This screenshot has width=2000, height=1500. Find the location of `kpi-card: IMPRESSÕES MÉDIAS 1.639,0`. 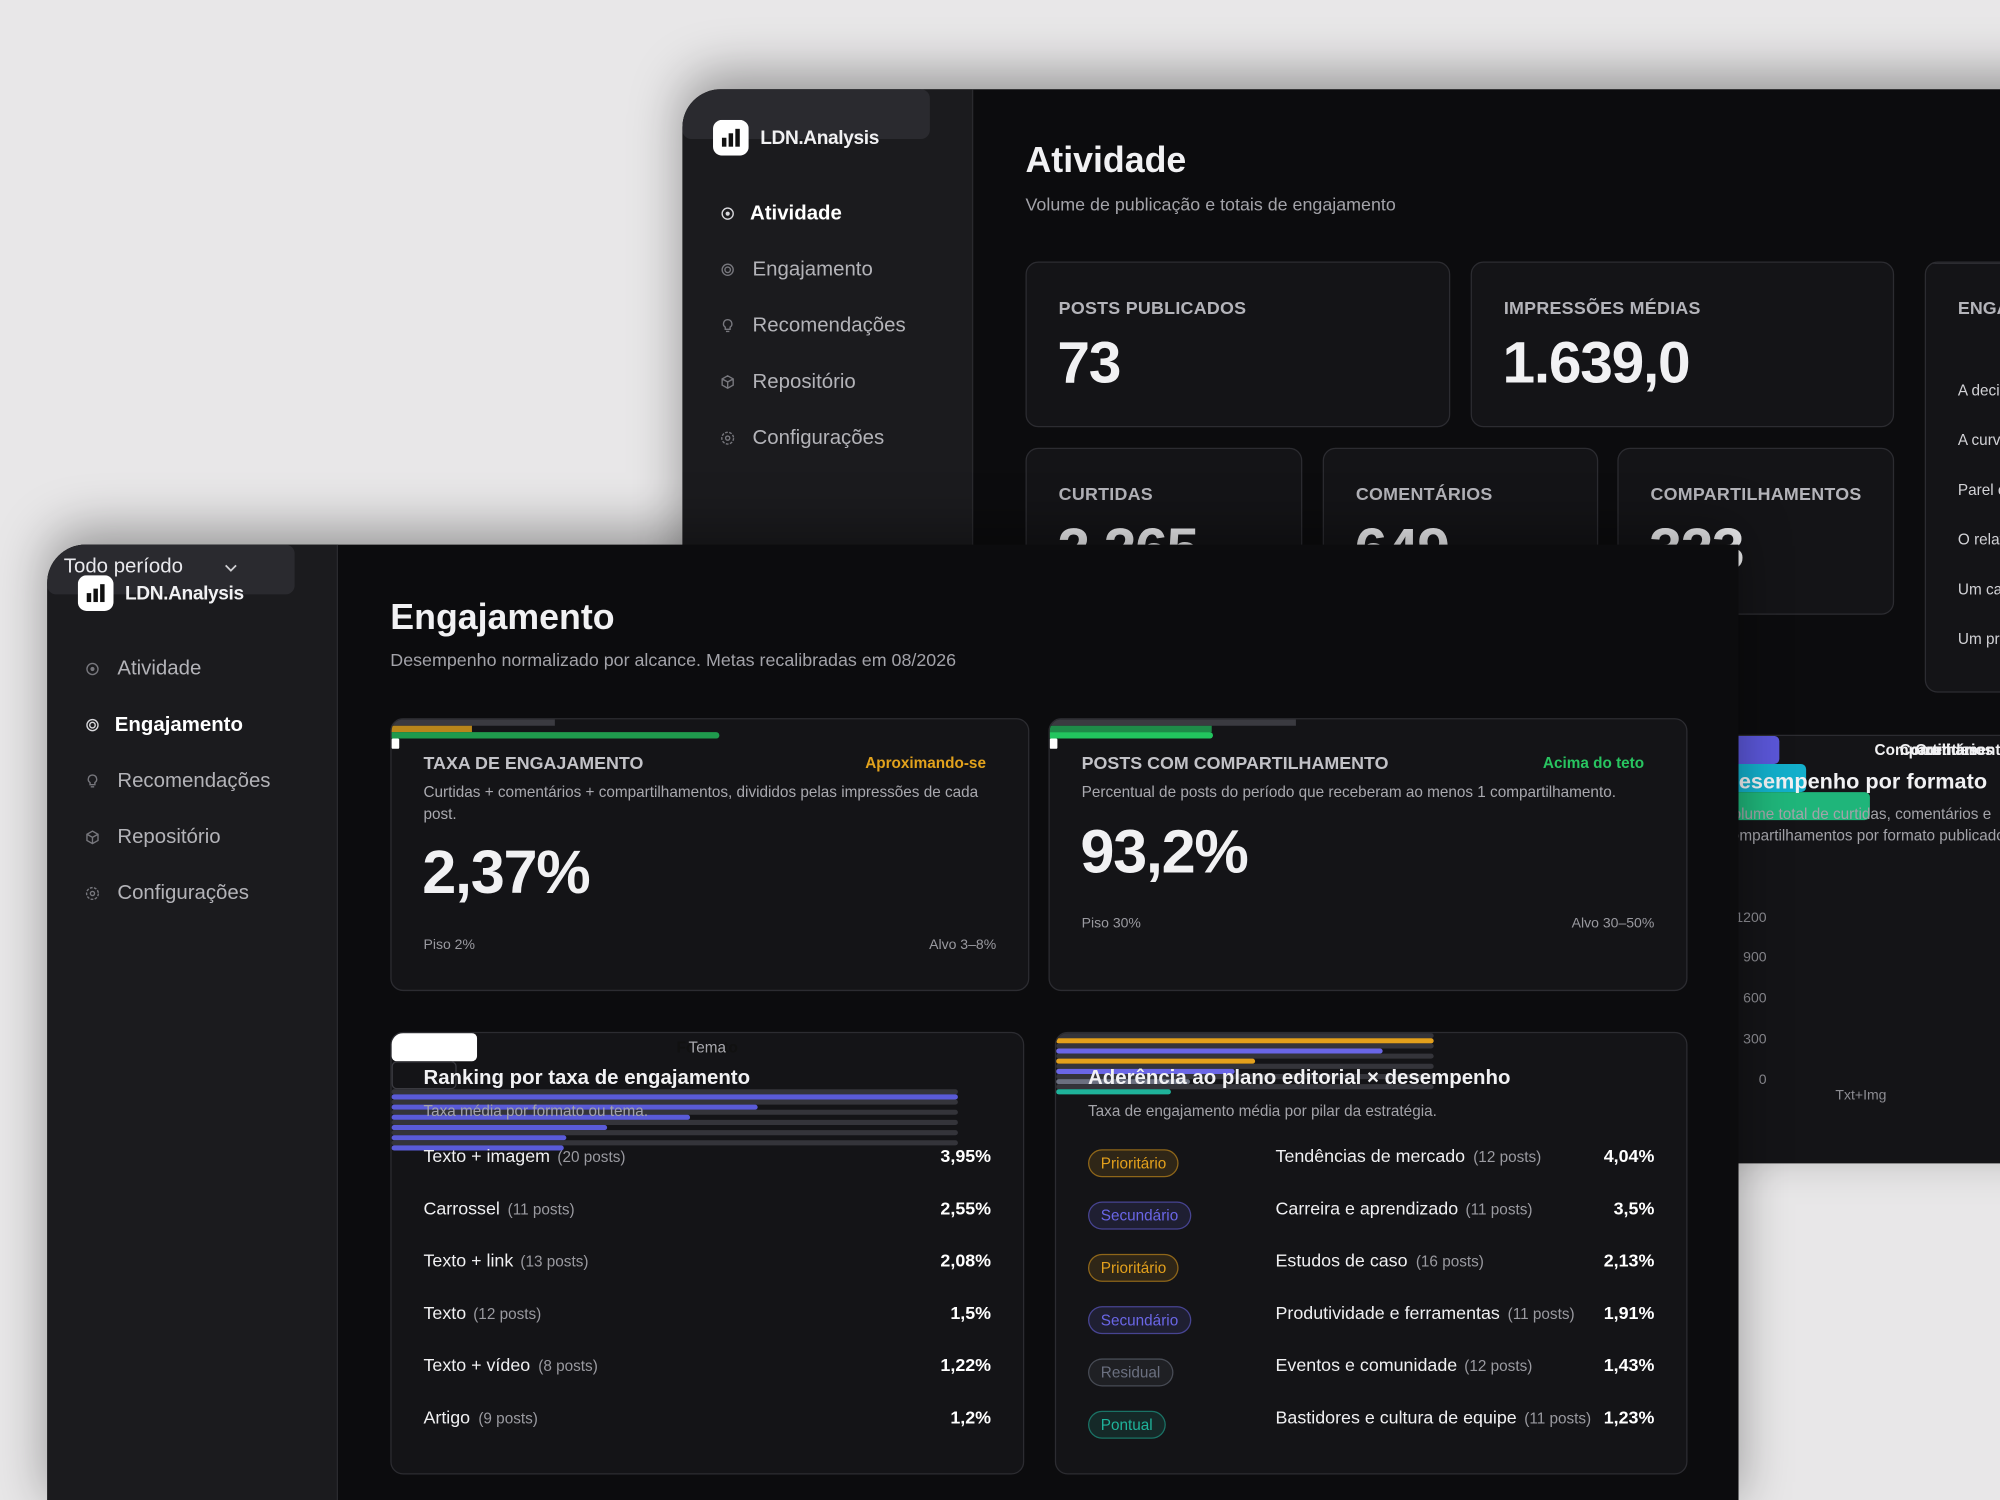

kpi-card: IMPRESSÕES MÉDIAS 1.639,0 is located at coordinates (1682, 344).